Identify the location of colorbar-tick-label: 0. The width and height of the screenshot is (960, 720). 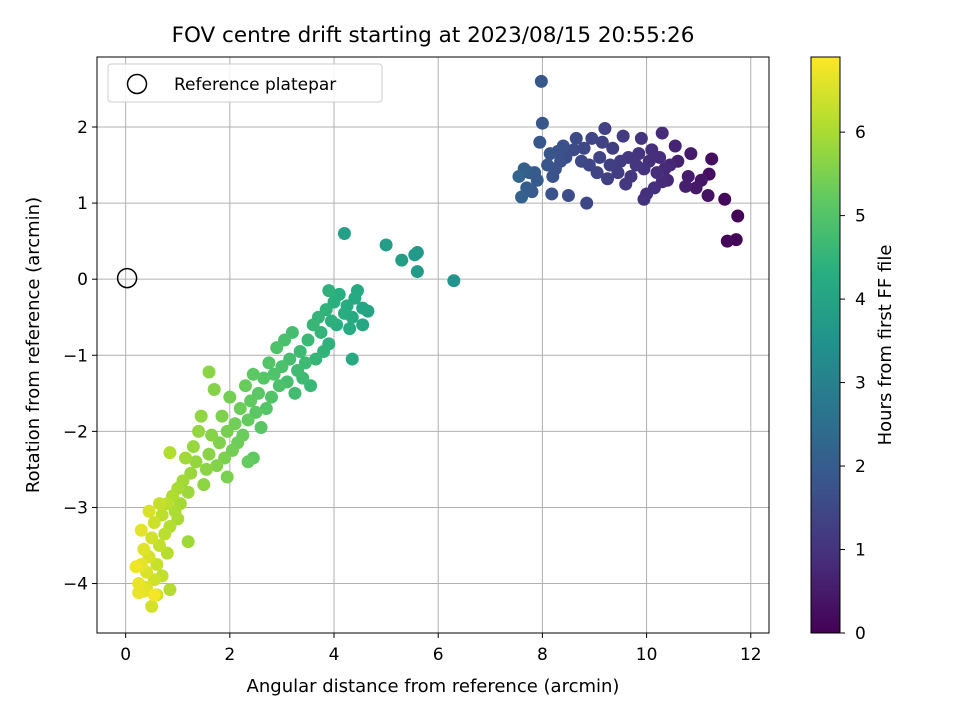
(860, 634).